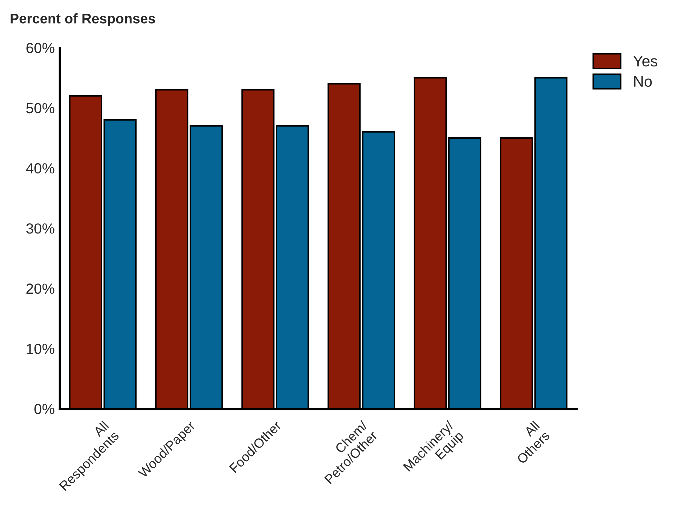 This screenshot has width=674, height=510. Describe the element at coordinates (40, 108) in the screenshot. I see `y-tick-label: 50%` at that location.